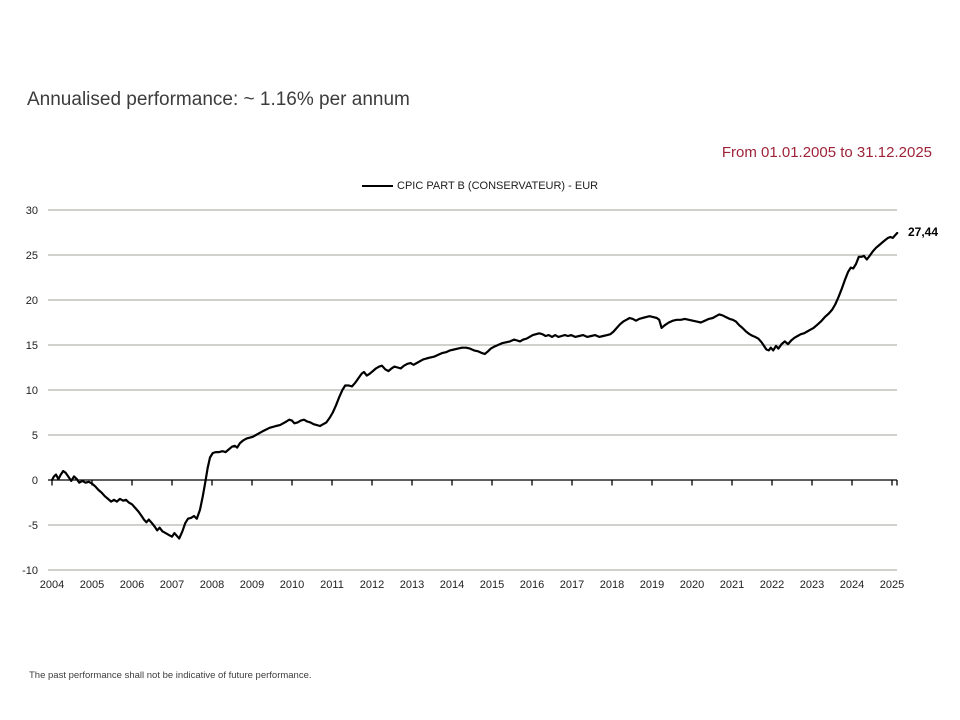 This screenshot has width=960, height=720. What do you see at coordinates (692, 585) in the screenshot?
I see `x-tick-label: 2020` at bounding box center [692, 585].